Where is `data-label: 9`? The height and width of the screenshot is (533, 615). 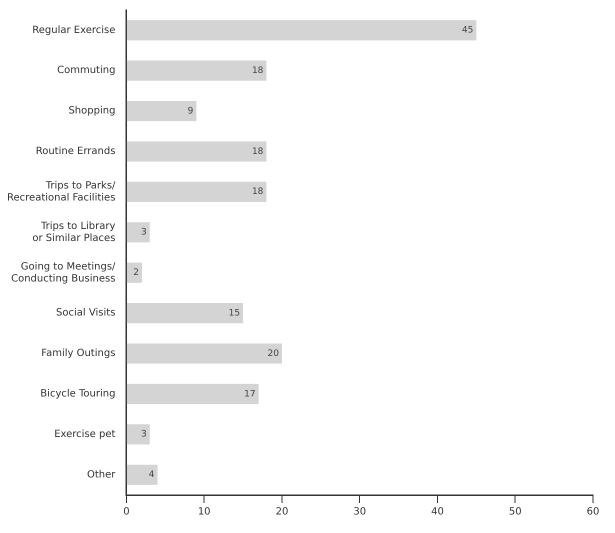 data-label: 9 is located at coordinates (191, 111).